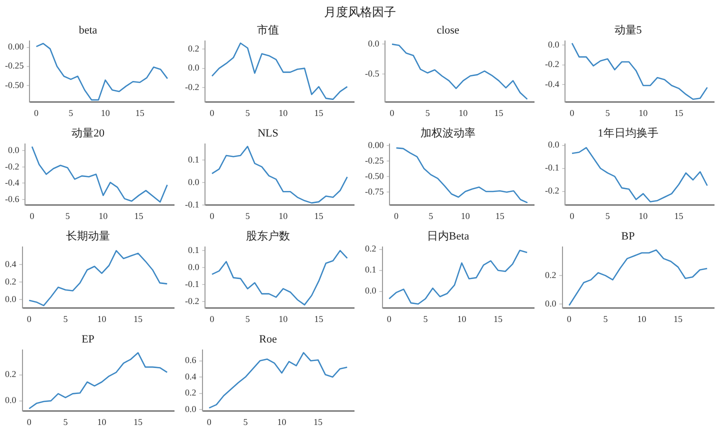  Describe the element at coordinates (448, 133) in the screenshot. I see `chart-title: 加权波动率` at that location.